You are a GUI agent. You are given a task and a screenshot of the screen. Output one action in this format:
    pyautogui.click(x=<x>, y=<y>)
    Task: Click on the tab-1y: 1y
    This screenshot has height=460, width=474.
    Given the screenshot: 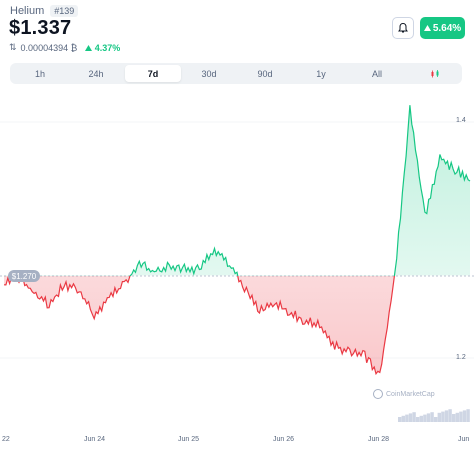 What is the action you would take?
    pyautogui.click(x=321, y=73)
    